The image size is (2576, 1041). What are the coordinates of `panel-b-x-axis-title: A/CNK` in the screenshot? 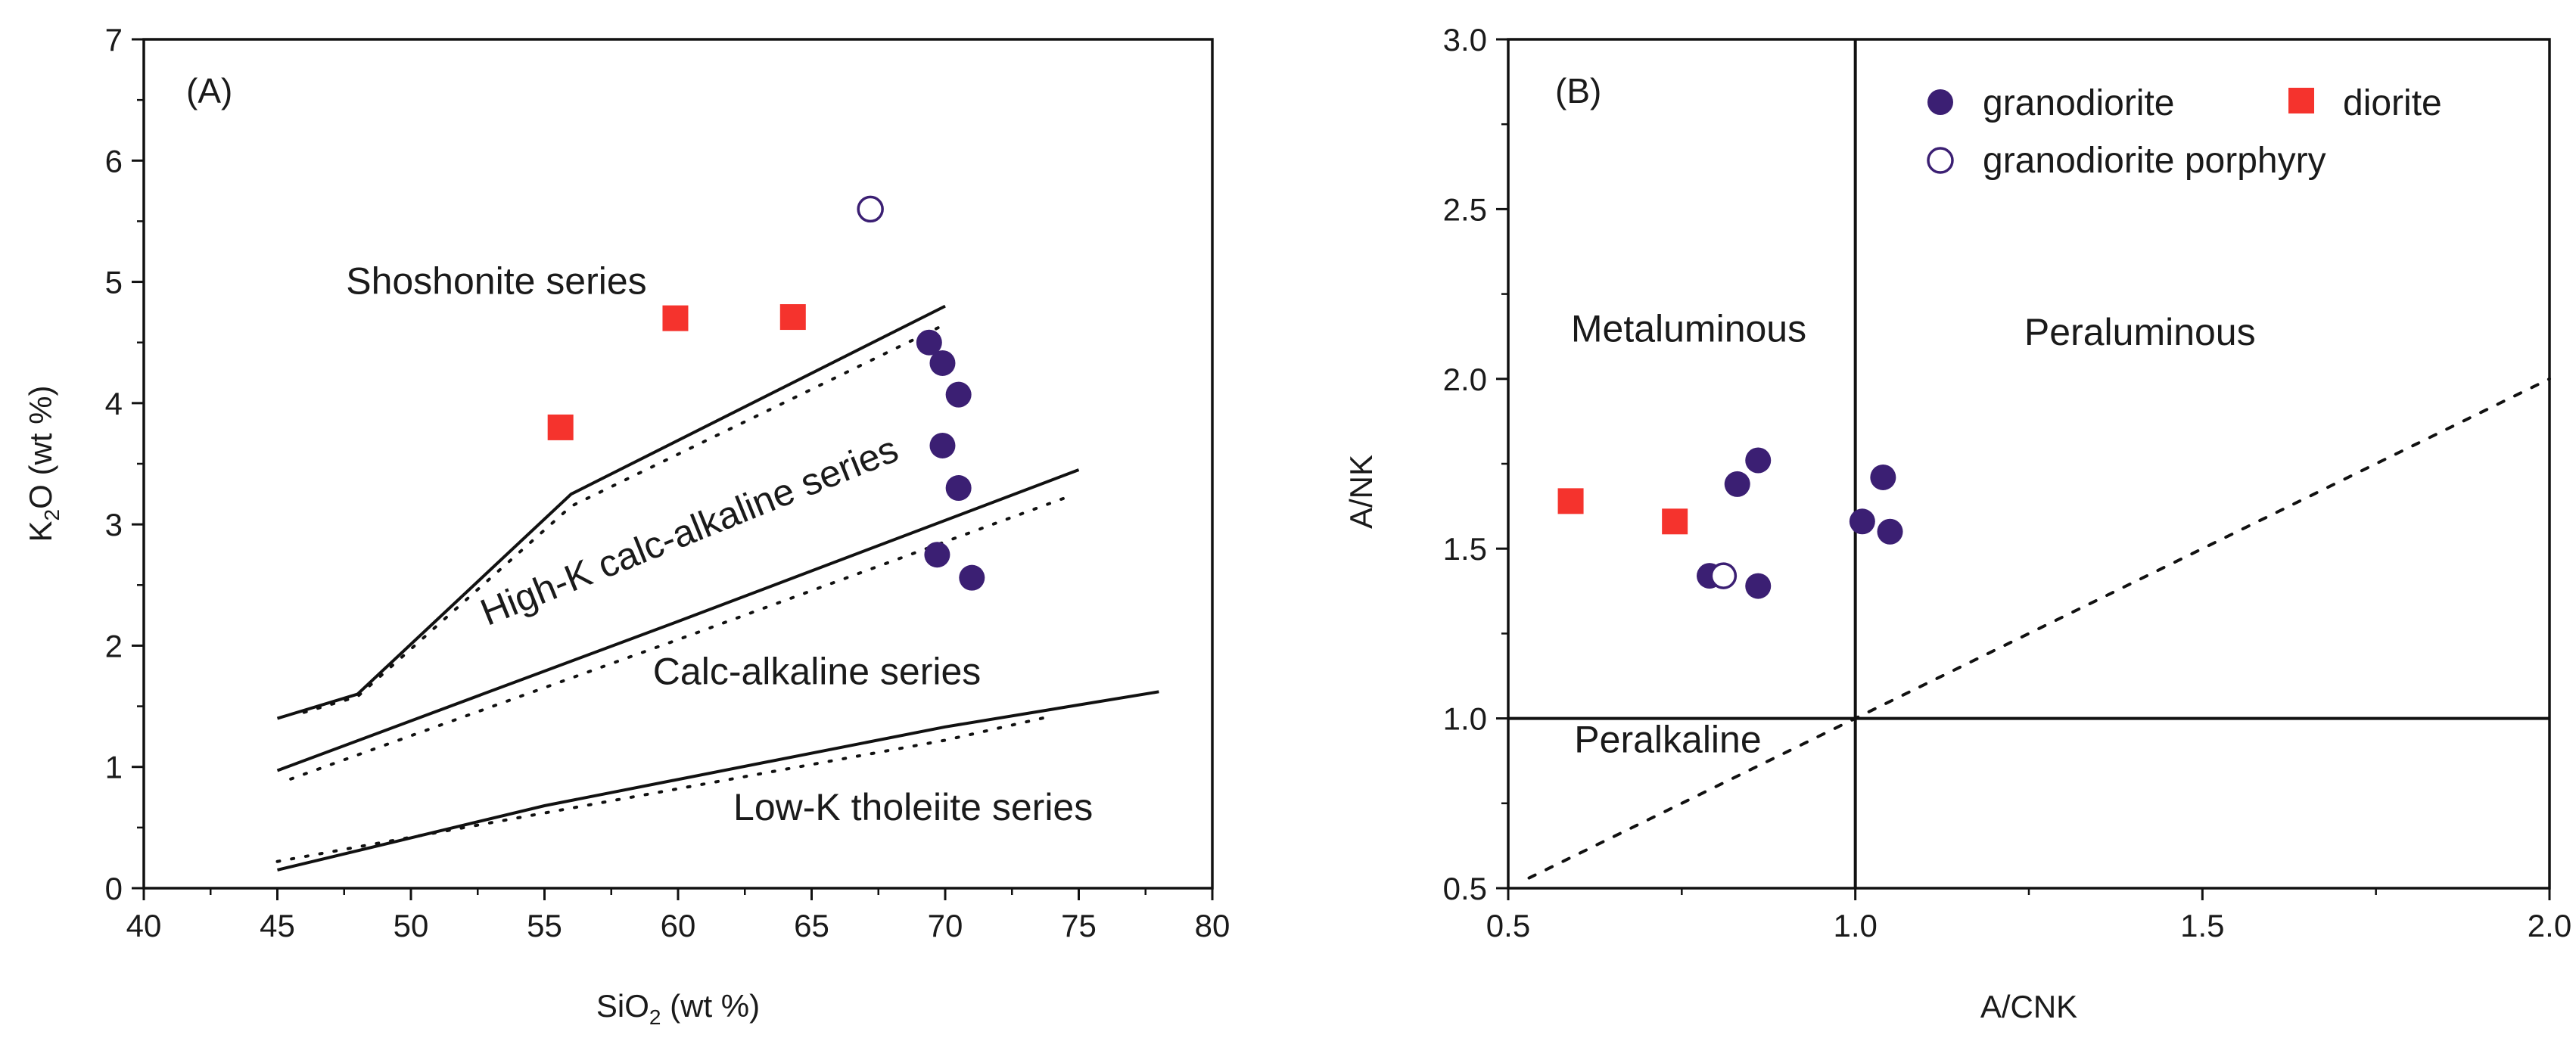 It's located at (2028, 1006).